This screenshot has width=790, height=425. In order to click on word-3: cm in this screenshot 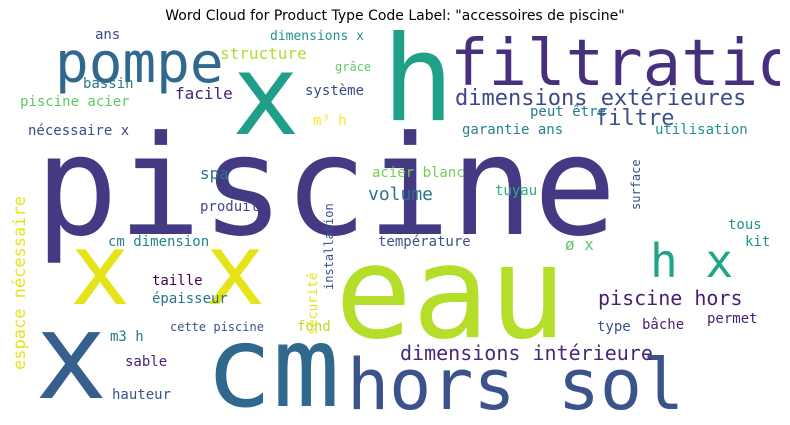, I will do `click(272, 359)`.